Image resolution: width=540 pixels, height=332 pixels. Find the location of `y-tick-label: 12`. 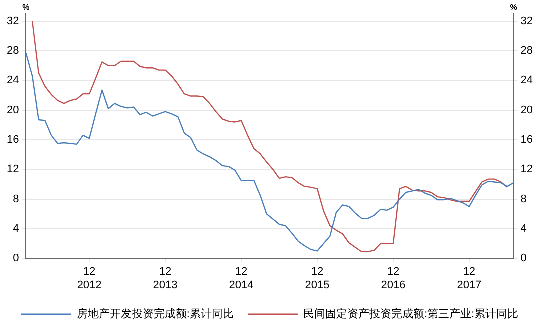

y-tick-label: 12 is located at coordinates (13, 170).